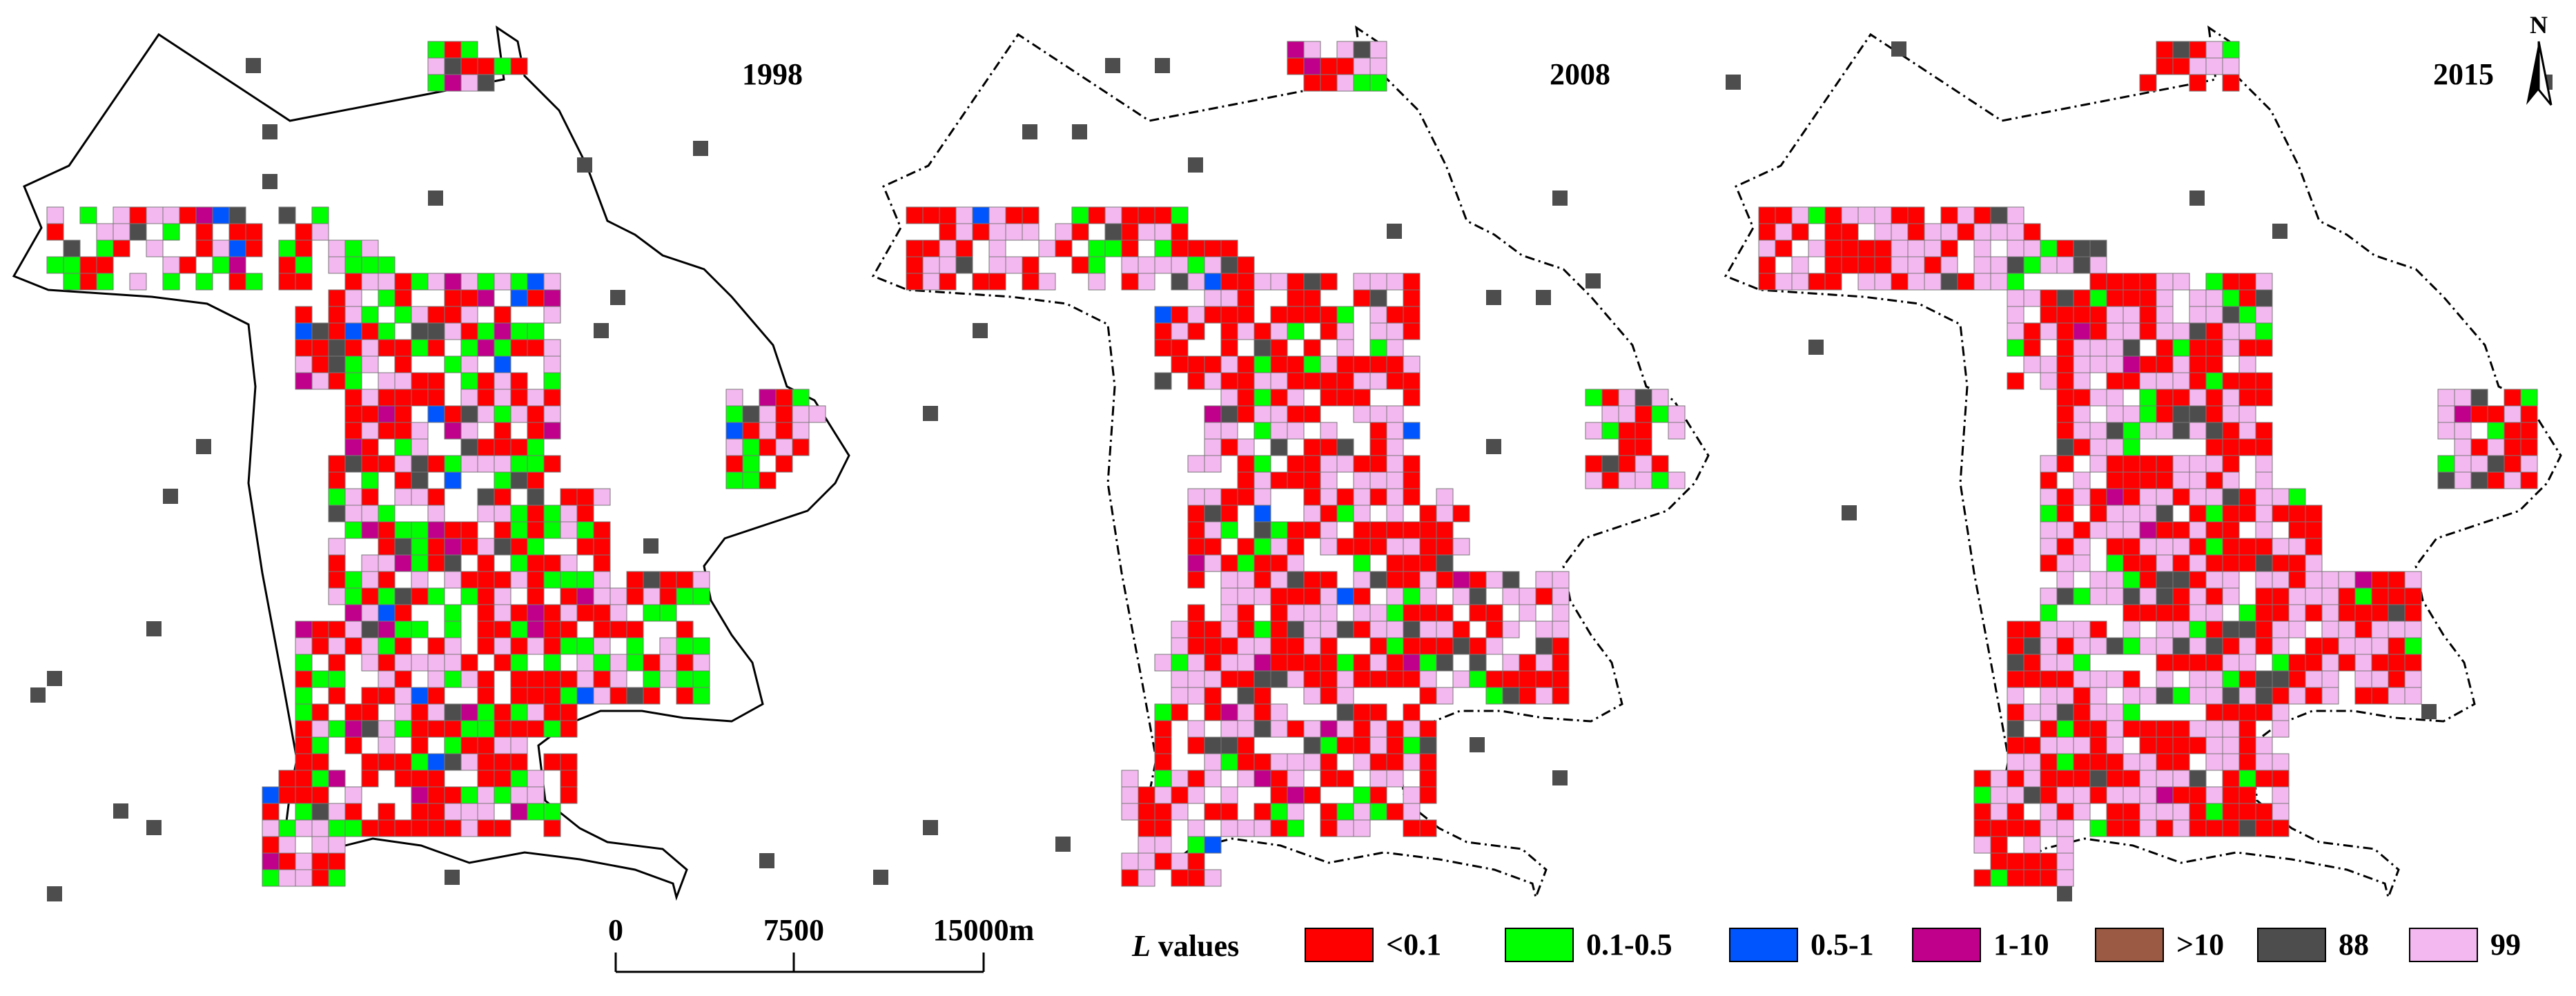 The image size is (2576, 996). I want to click on north-label: N, so click(2539, 25).